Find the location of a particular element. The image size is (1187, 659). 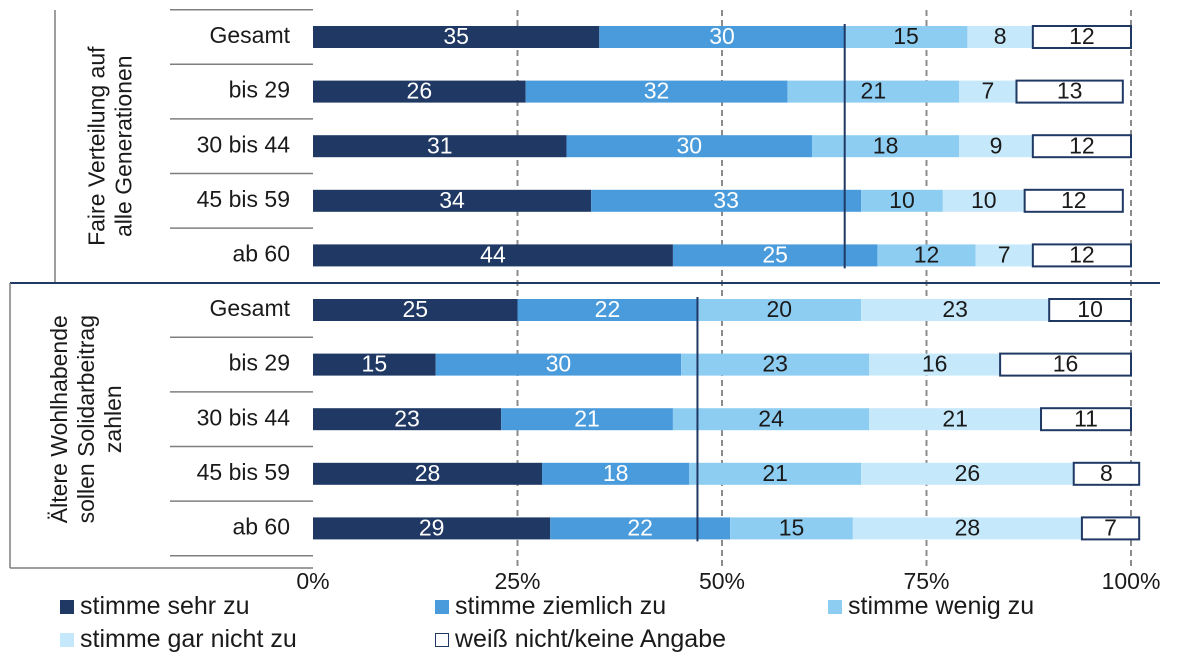

category-label: 30 bis 44 is located at coordinates (244, 417).